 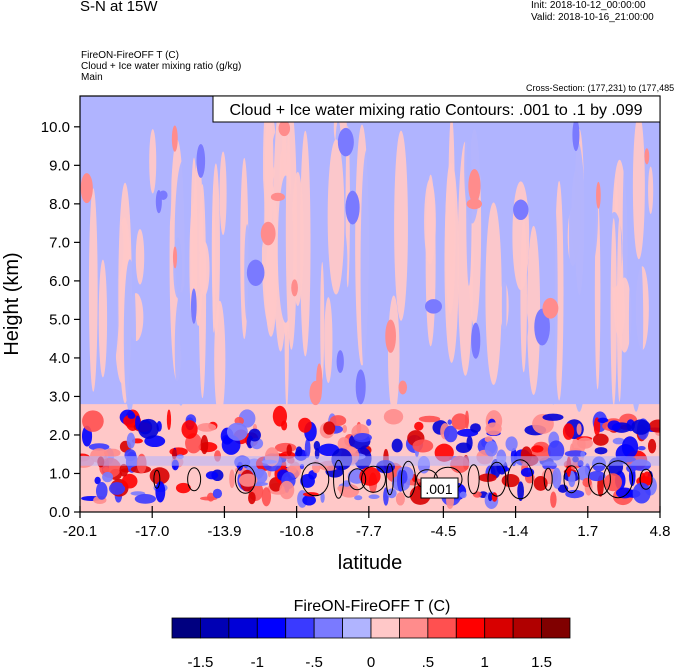 What do you see at coordinates (588, 5) in the screenshot?
I see `init-time: Init: 2018-10-12_00:00:00` at bounding box center [588, 5].